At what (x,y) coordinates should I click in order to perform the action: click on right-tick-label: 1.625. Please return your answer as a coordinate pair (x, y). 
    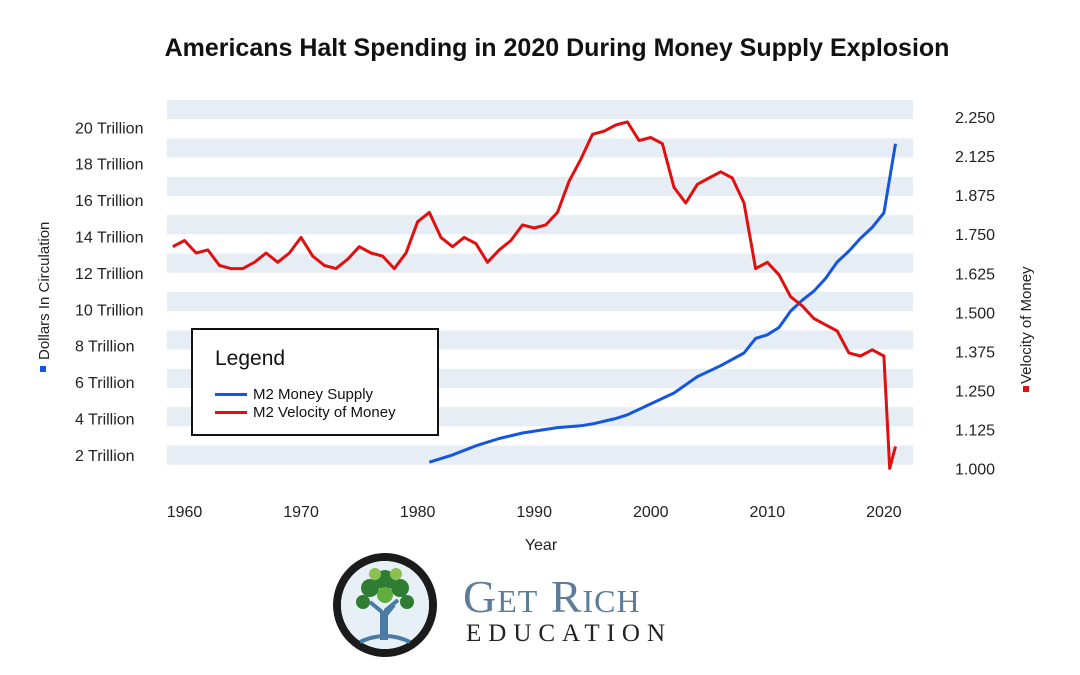
    Looking at the image, I should click on (975, 274).